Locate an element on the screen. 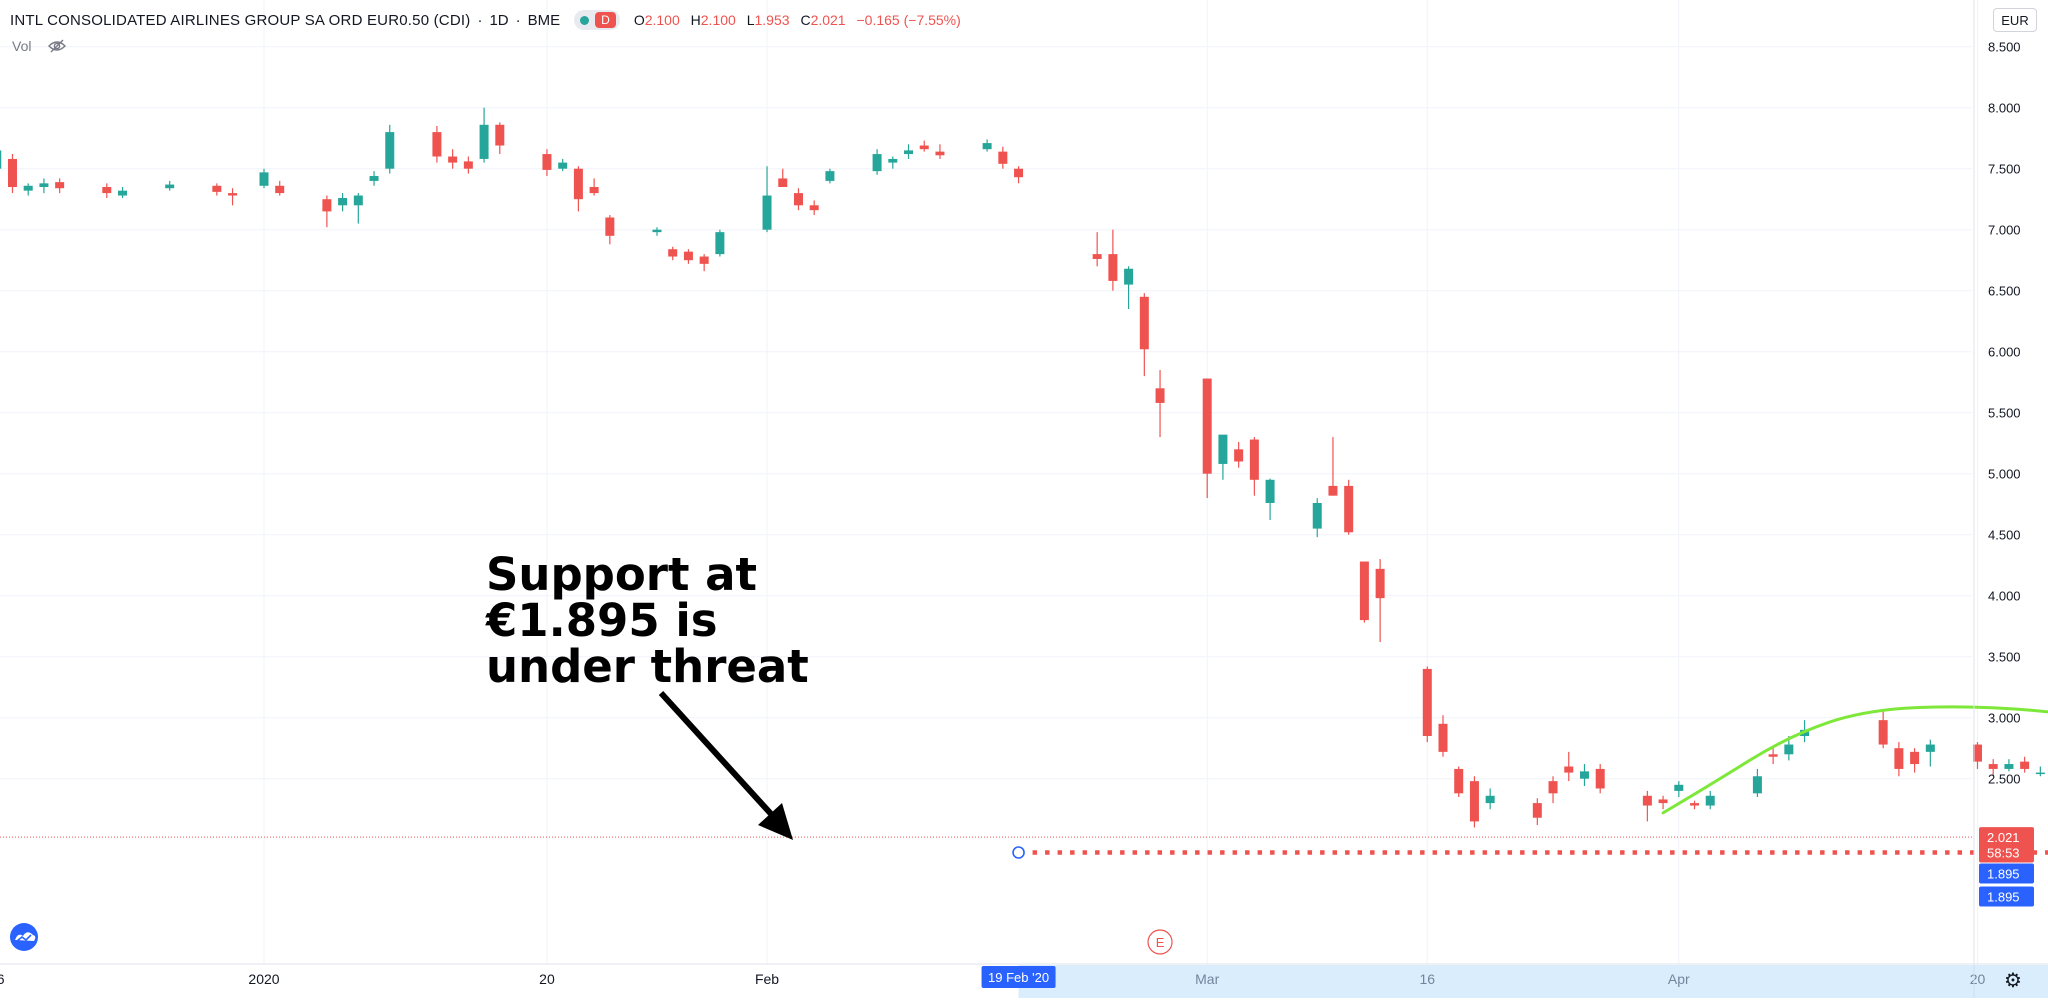  volume-legend: Vol is located at coordinates (39, 46).